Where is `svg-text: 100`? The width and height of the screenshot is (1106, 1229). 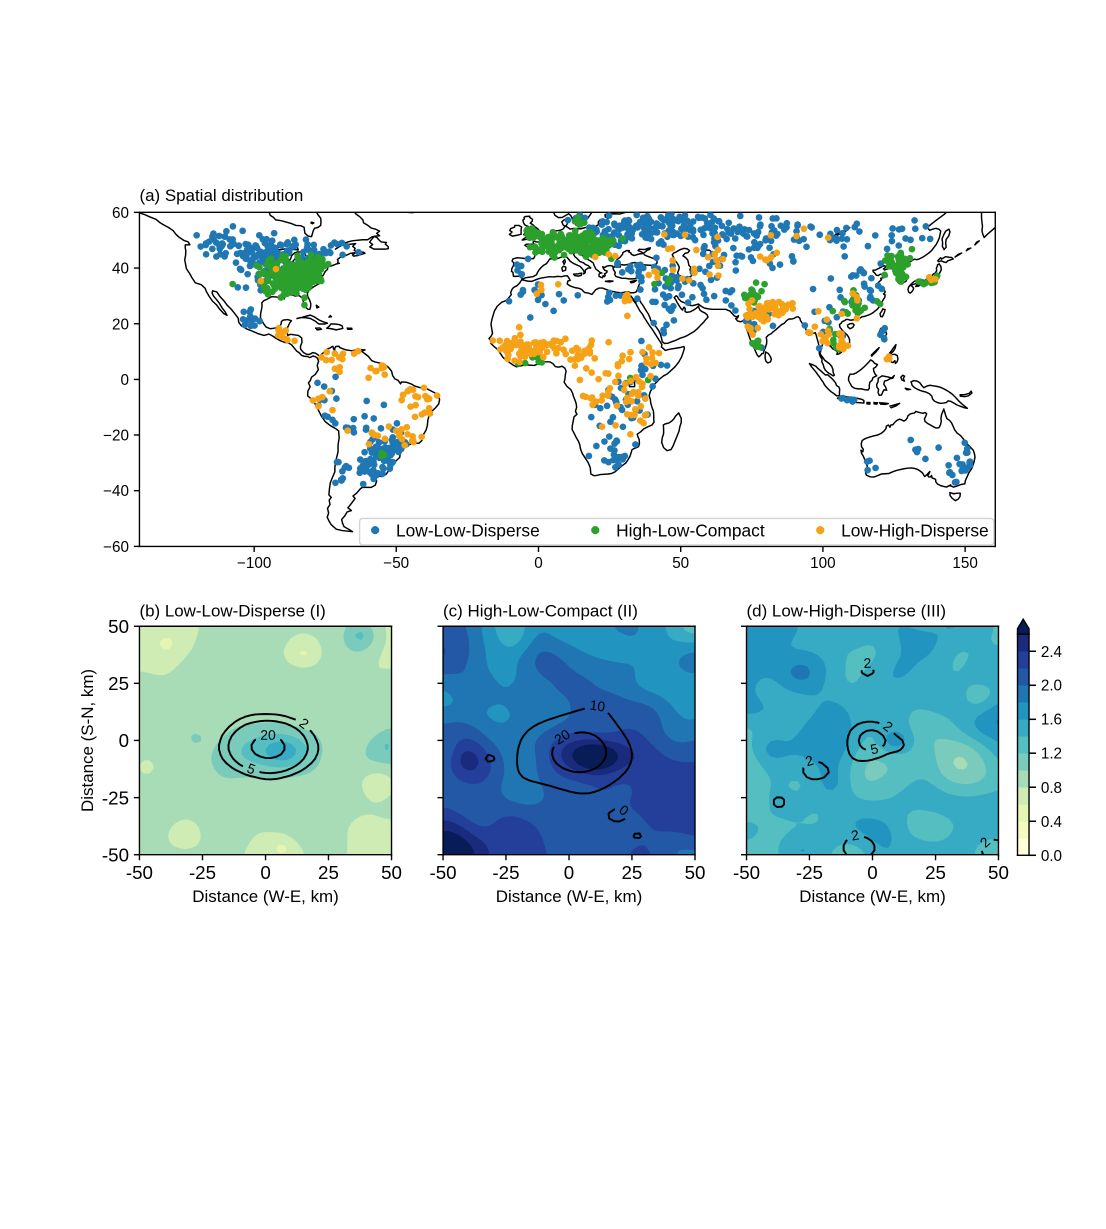 svg-text: 100 is located at coordinates (822, 563).